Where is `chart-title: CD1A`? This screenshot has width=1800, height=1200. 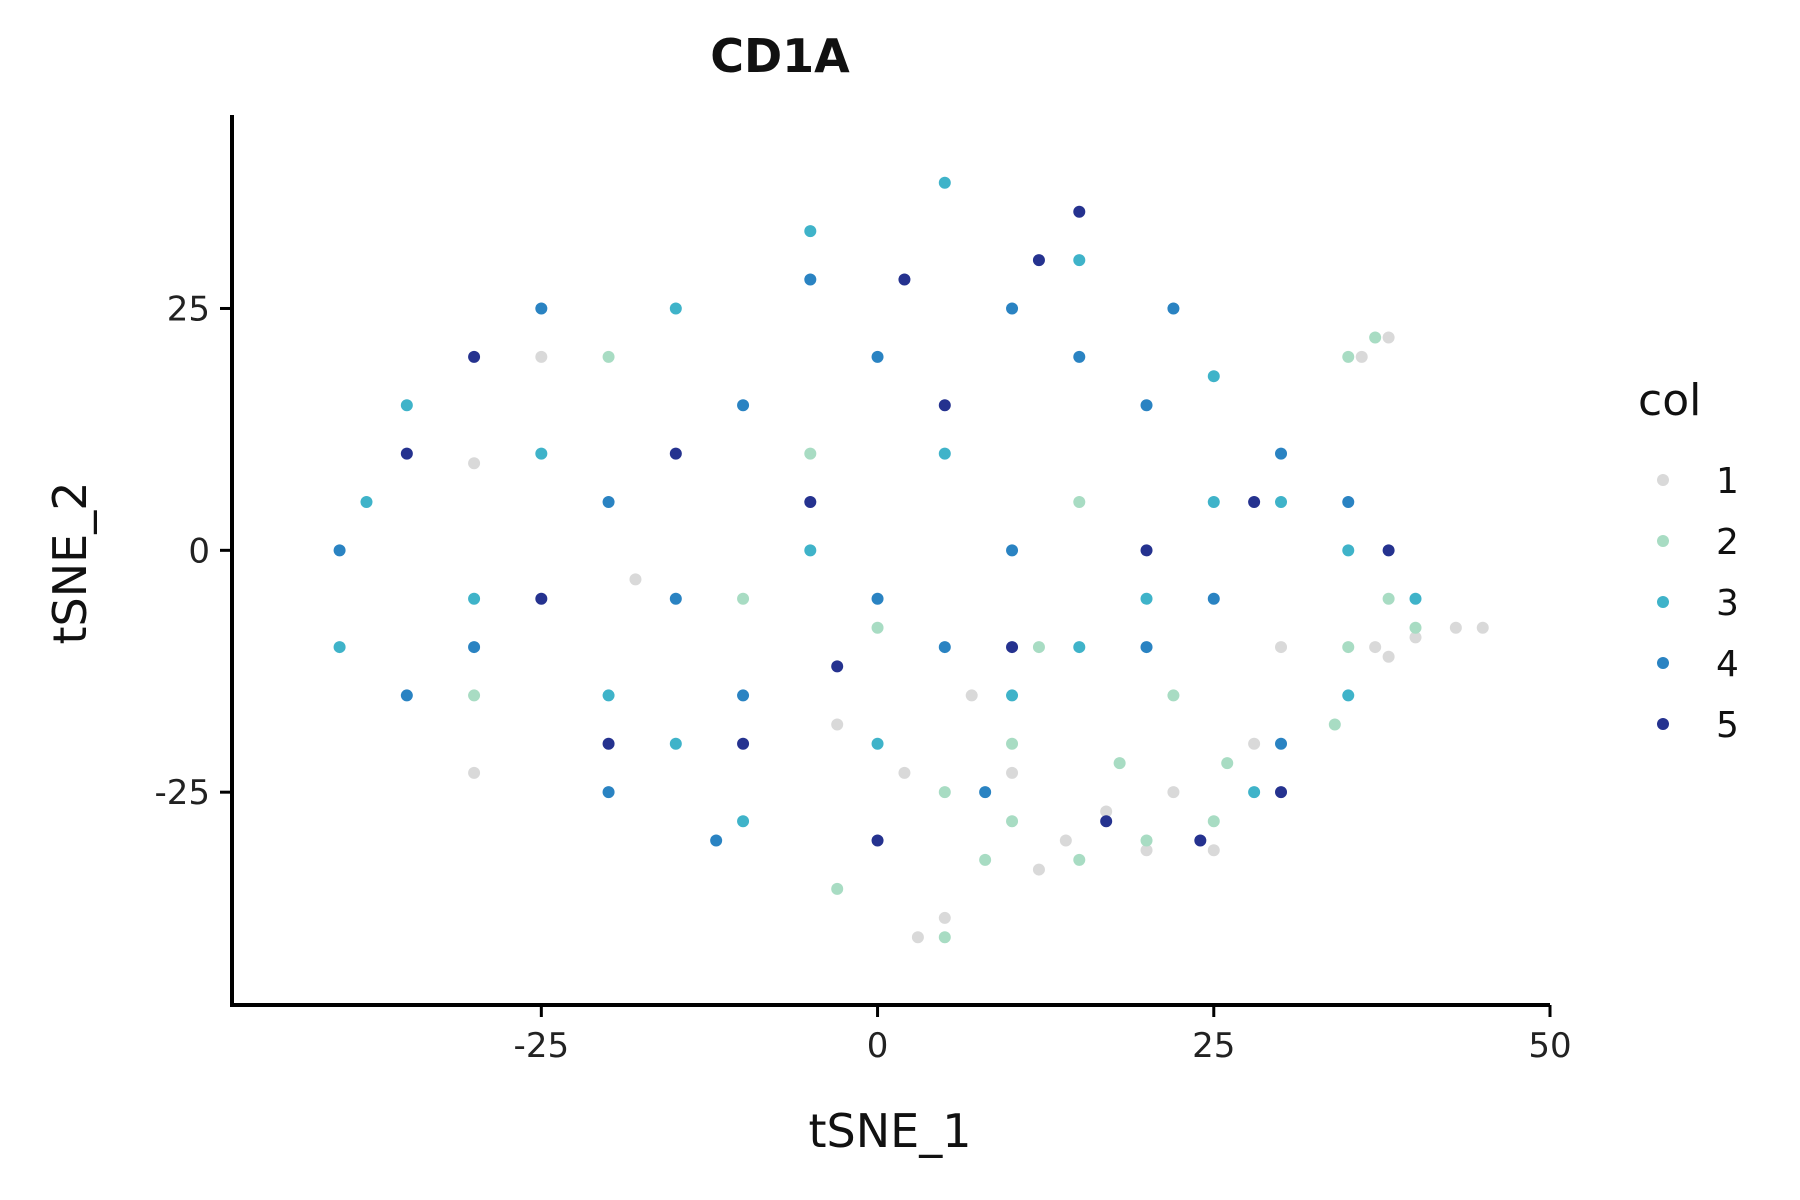
chart-title: CD1A is located at coordinates (780, 56).